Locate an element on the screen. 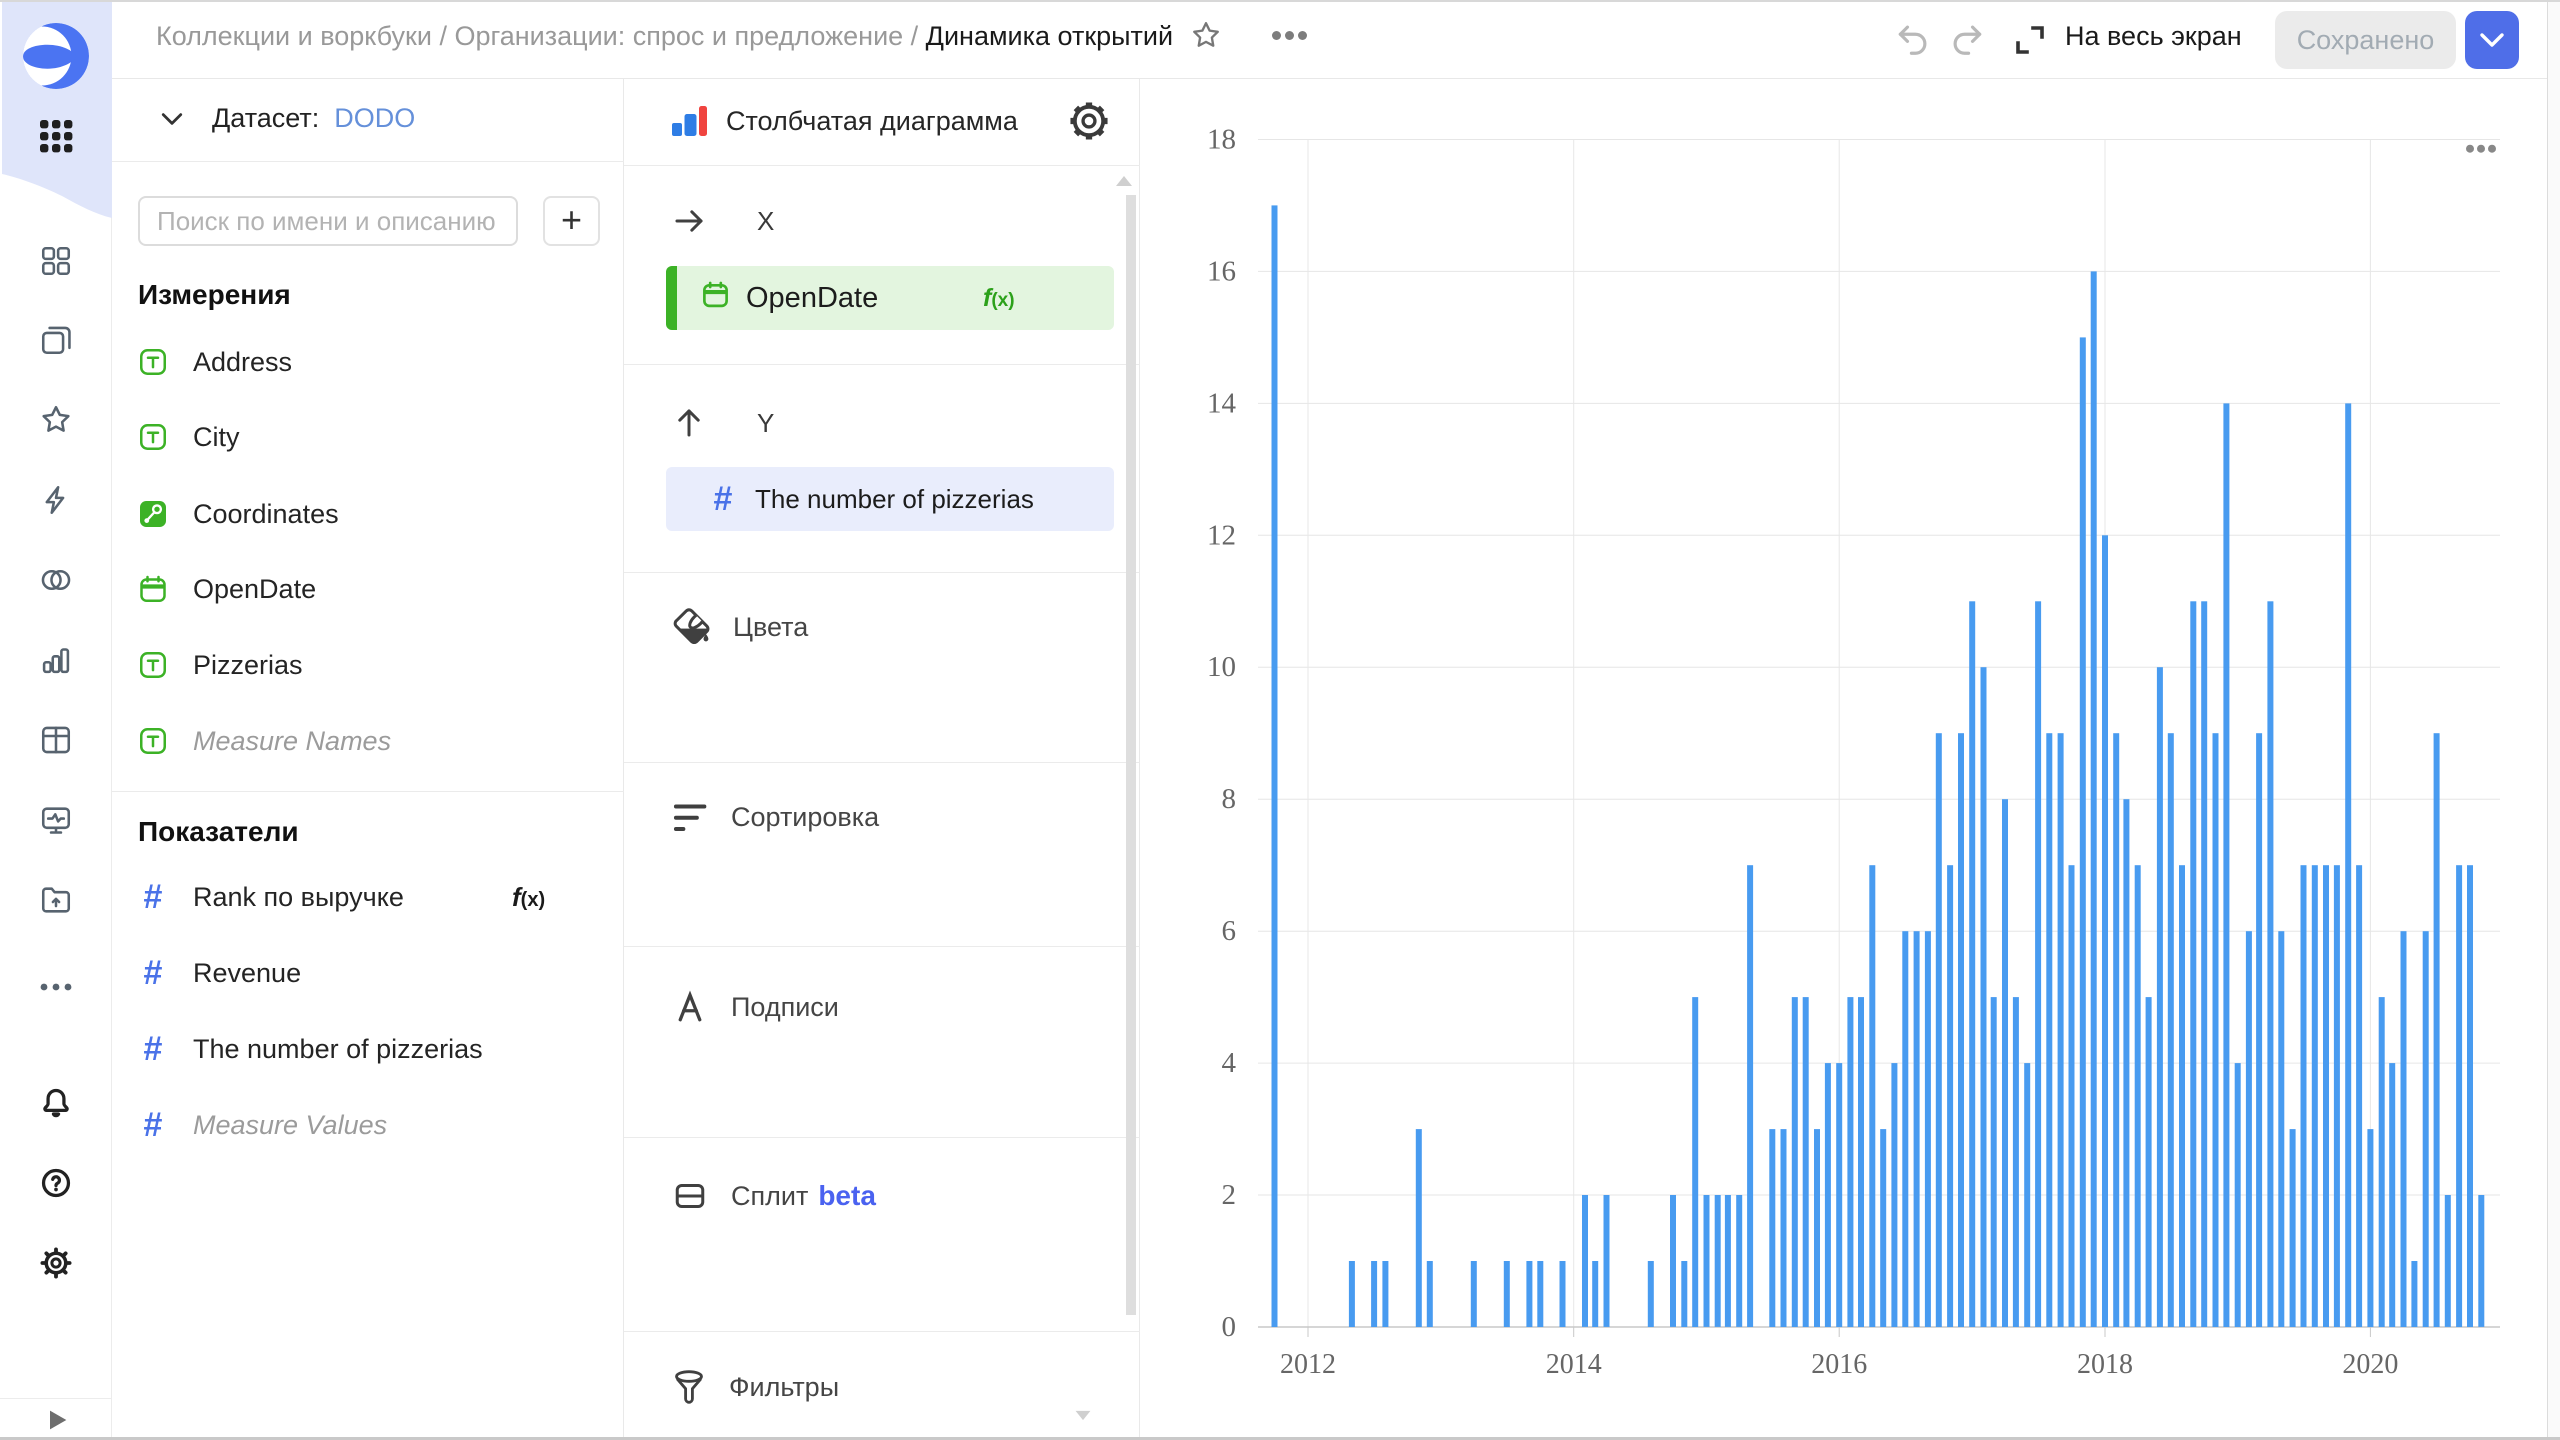 The height and width of the screenshot is (1440, 2560). svg-text: 4 is located at coordinates (1229, 1063).